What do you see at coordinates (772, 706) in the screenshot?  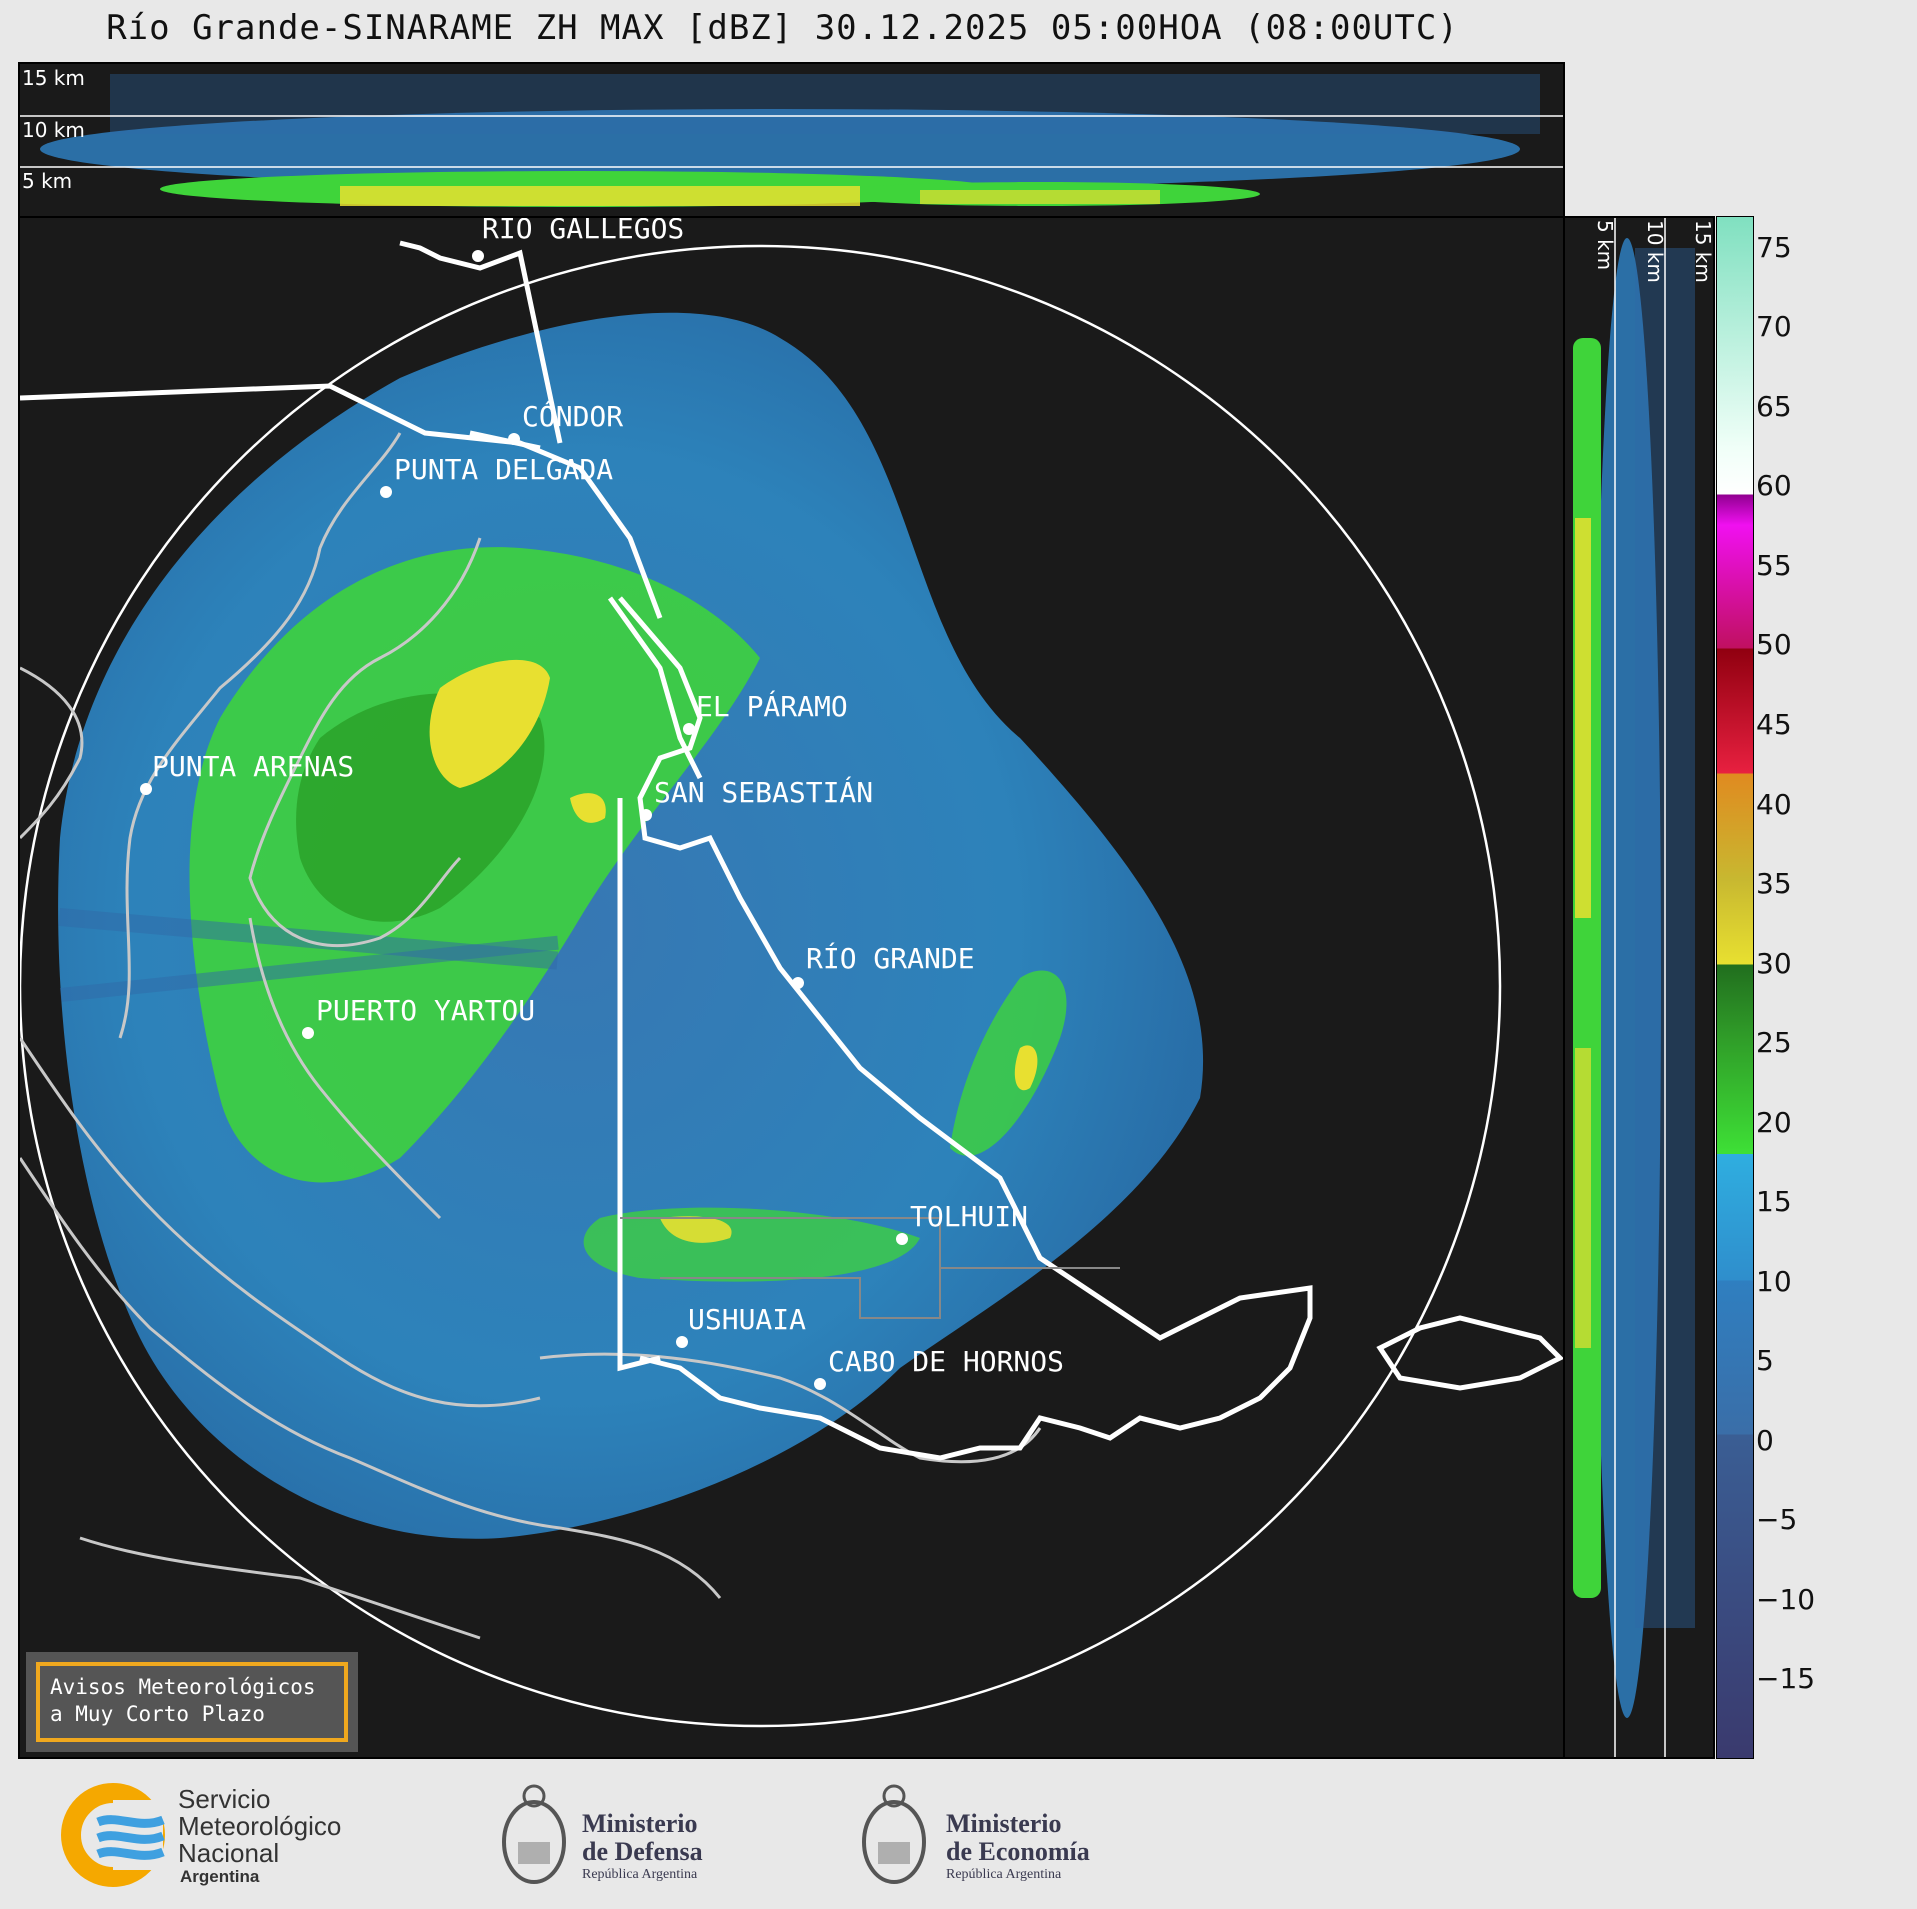 I see `svg-text: EL PÁRAMO` at bounding box center [772, 706].